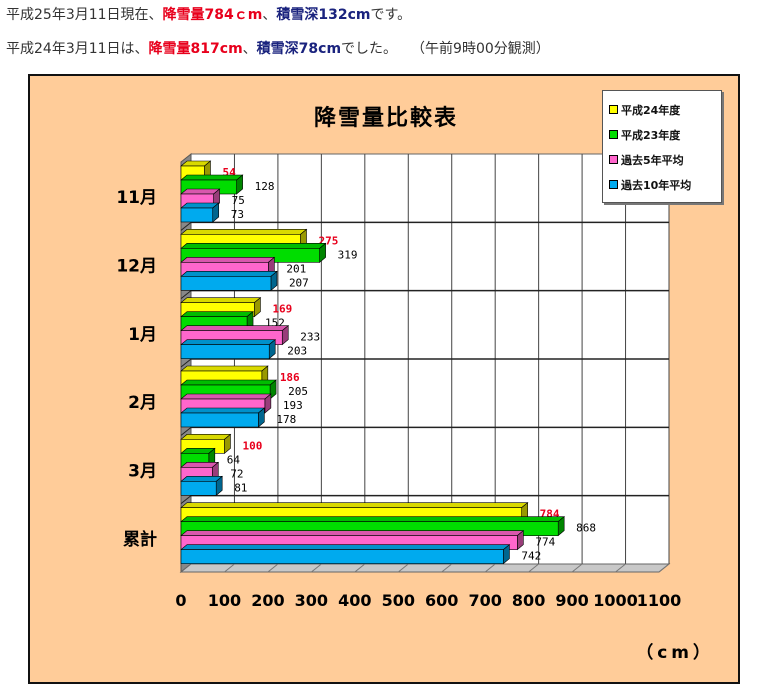  Describe the element at coordinates (84, 15) in the screenshot. I see `current-date-text: 平成25年3月11日現在、` at that location.